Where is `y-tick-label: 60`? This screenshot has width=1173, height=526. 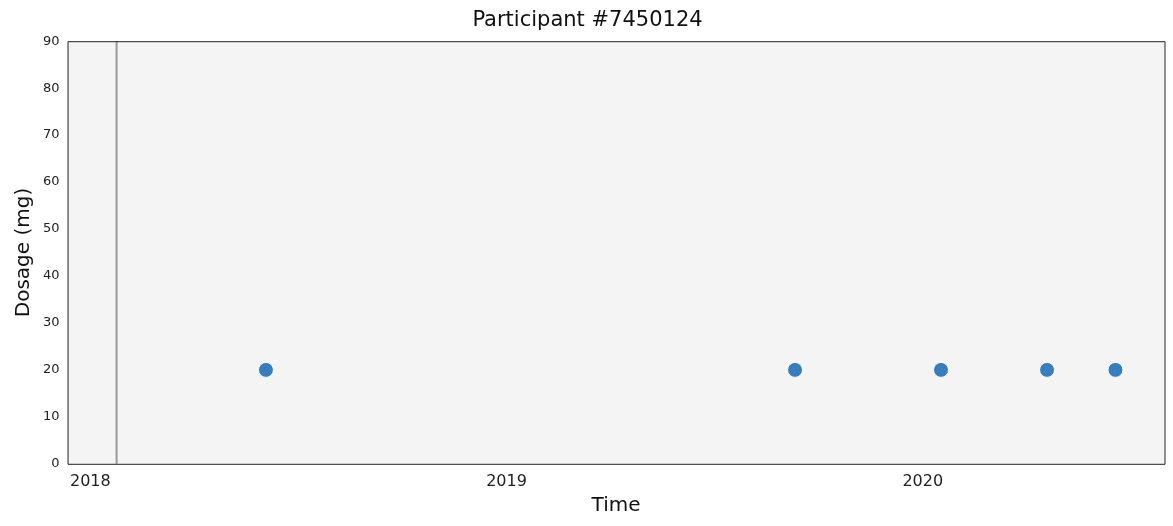
y-tick-label: 60 is located at coordinates (51, 181).